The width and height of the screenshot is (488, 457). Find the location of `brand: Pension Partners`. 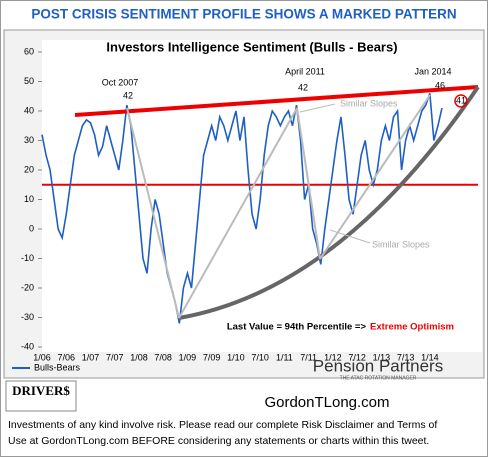

brand: Pension Partners is located at coordinates (378, 365).